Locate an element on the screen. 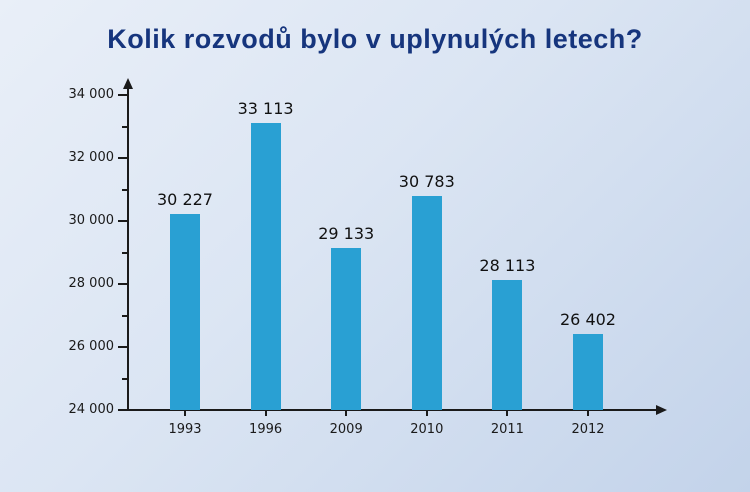  y-axis-line is located at coordinates (128, 249).